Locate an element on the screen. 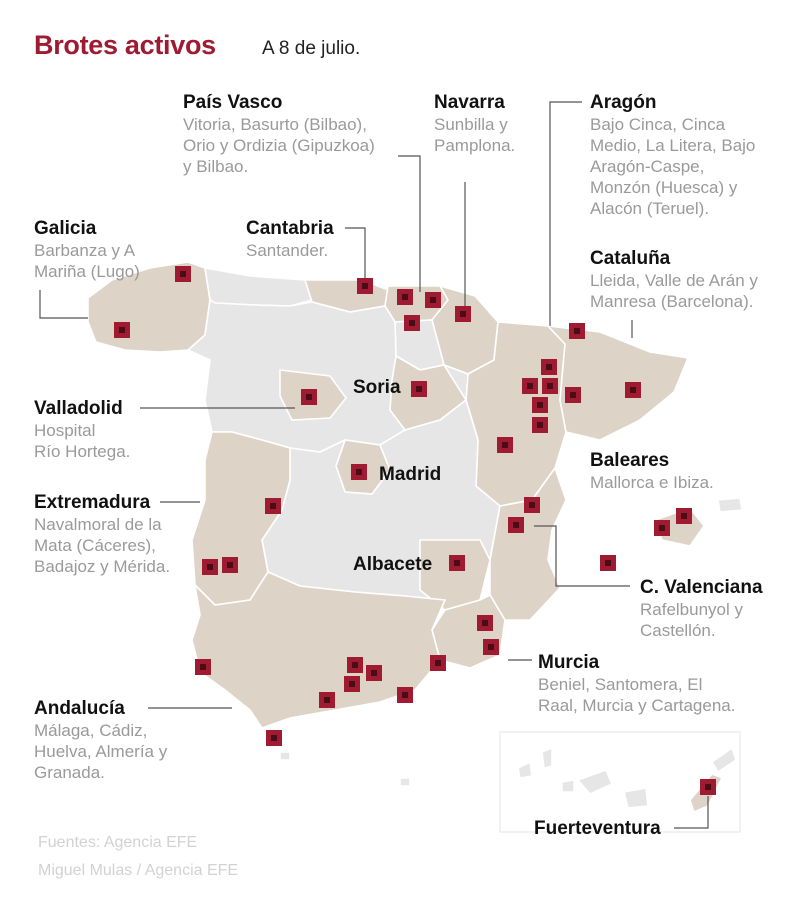  leader-aragon is located at coordinates (565, 213).